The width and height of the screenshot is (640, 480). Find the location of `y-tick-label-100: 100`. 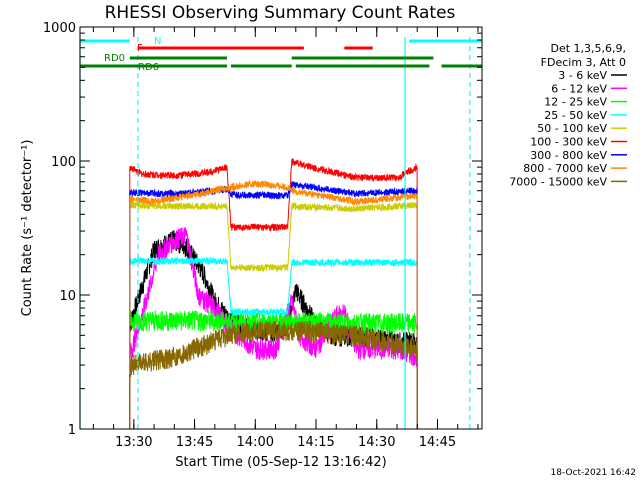

y-tick-label-100: 100 is located at coordinates (63, 162).